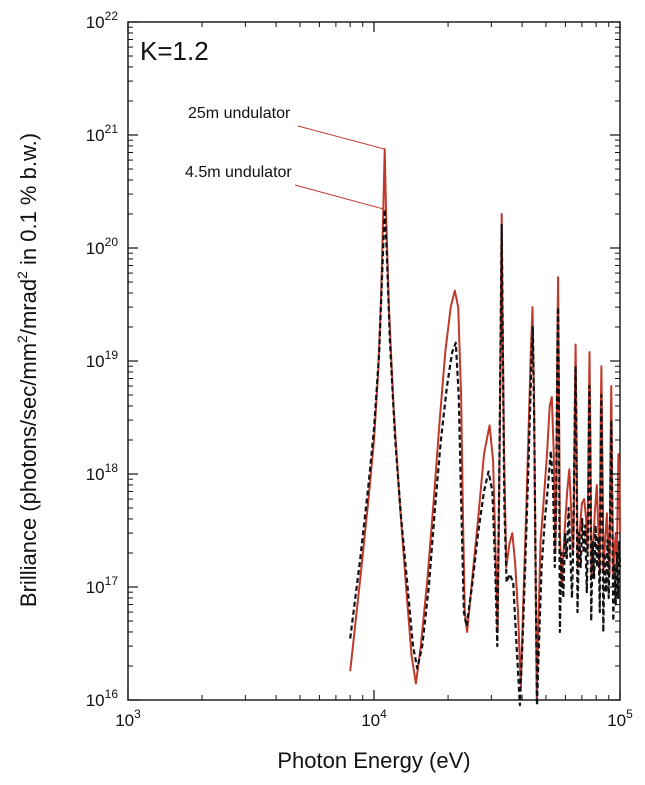 The image size is (645, 785). What do you see at coordinates (128, 718) in the screenshot?
I see `x-tick-label: 10³` at bounding box center [128, 718].